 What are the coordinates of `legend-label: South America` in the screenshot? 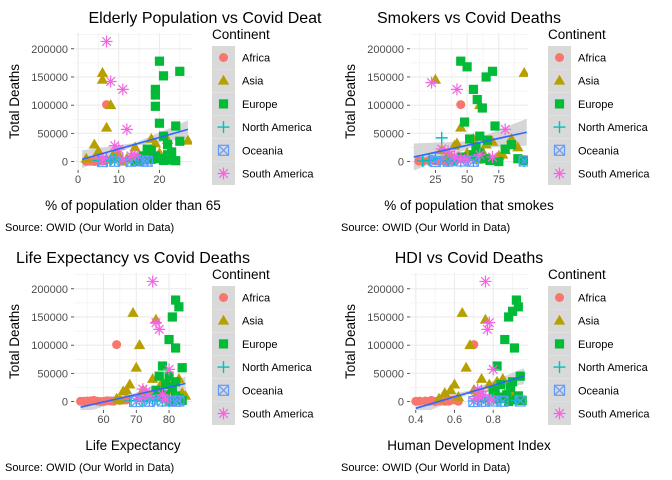 It's located at (278, 175).